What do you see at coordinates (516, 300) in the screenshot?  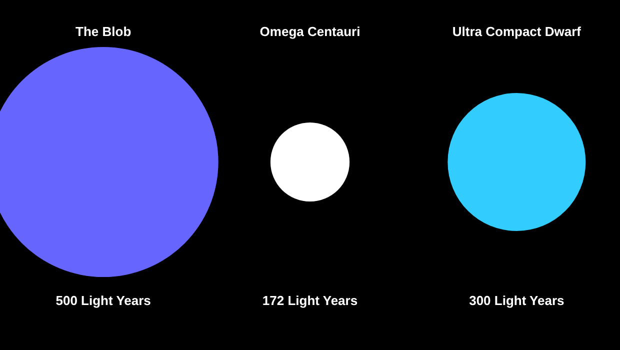 I see `data-label: 300 Light Years` at bounding box center [516, 300].